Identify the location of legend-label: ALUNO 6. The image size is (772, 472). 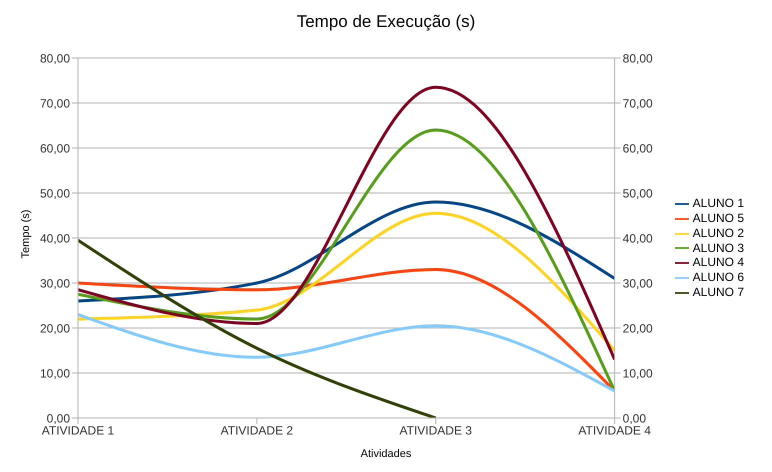
(718, 277).